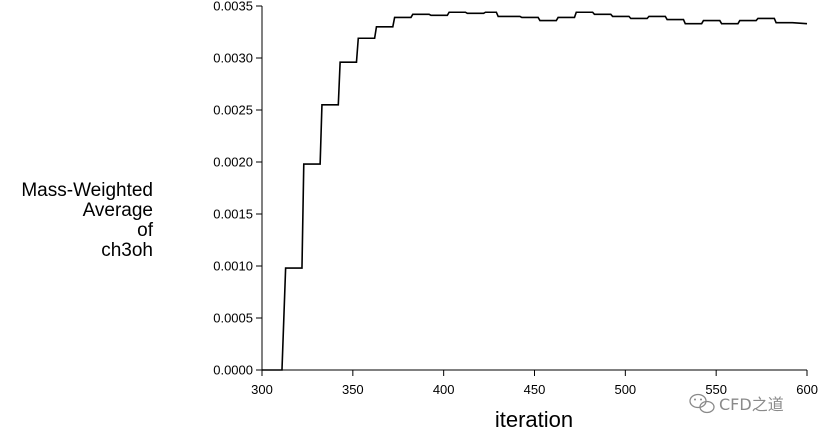  What do you see at coordinates (233, 318) in the screenshot?
I see `y-tick-label: 0.0005` at bounding box center [233, 318].